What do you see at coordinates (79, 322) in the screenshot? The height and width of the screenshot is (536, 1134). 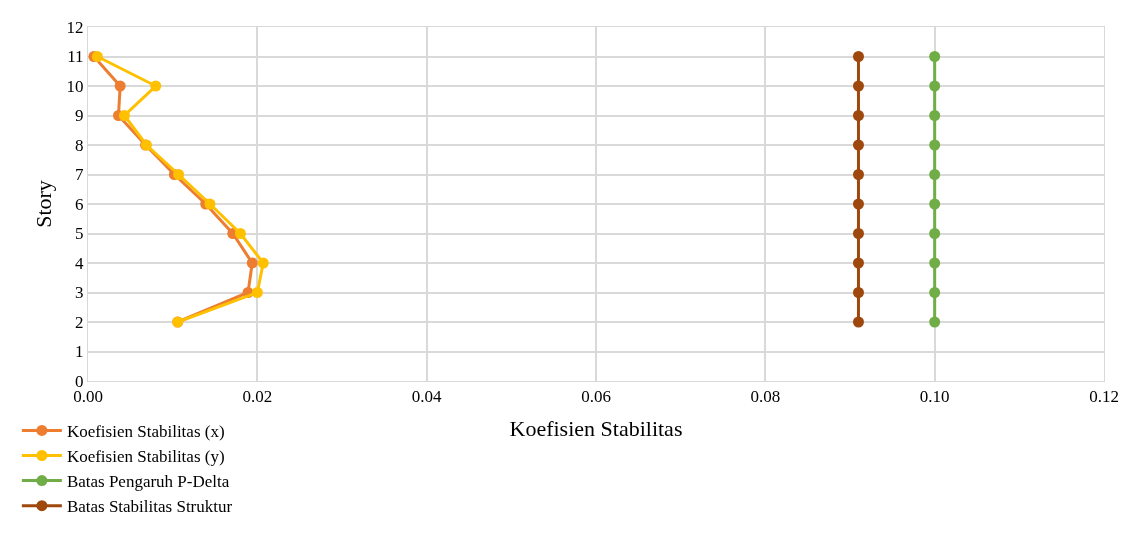 I see `y-tick-label: 2` at bounding box center [79, 322].